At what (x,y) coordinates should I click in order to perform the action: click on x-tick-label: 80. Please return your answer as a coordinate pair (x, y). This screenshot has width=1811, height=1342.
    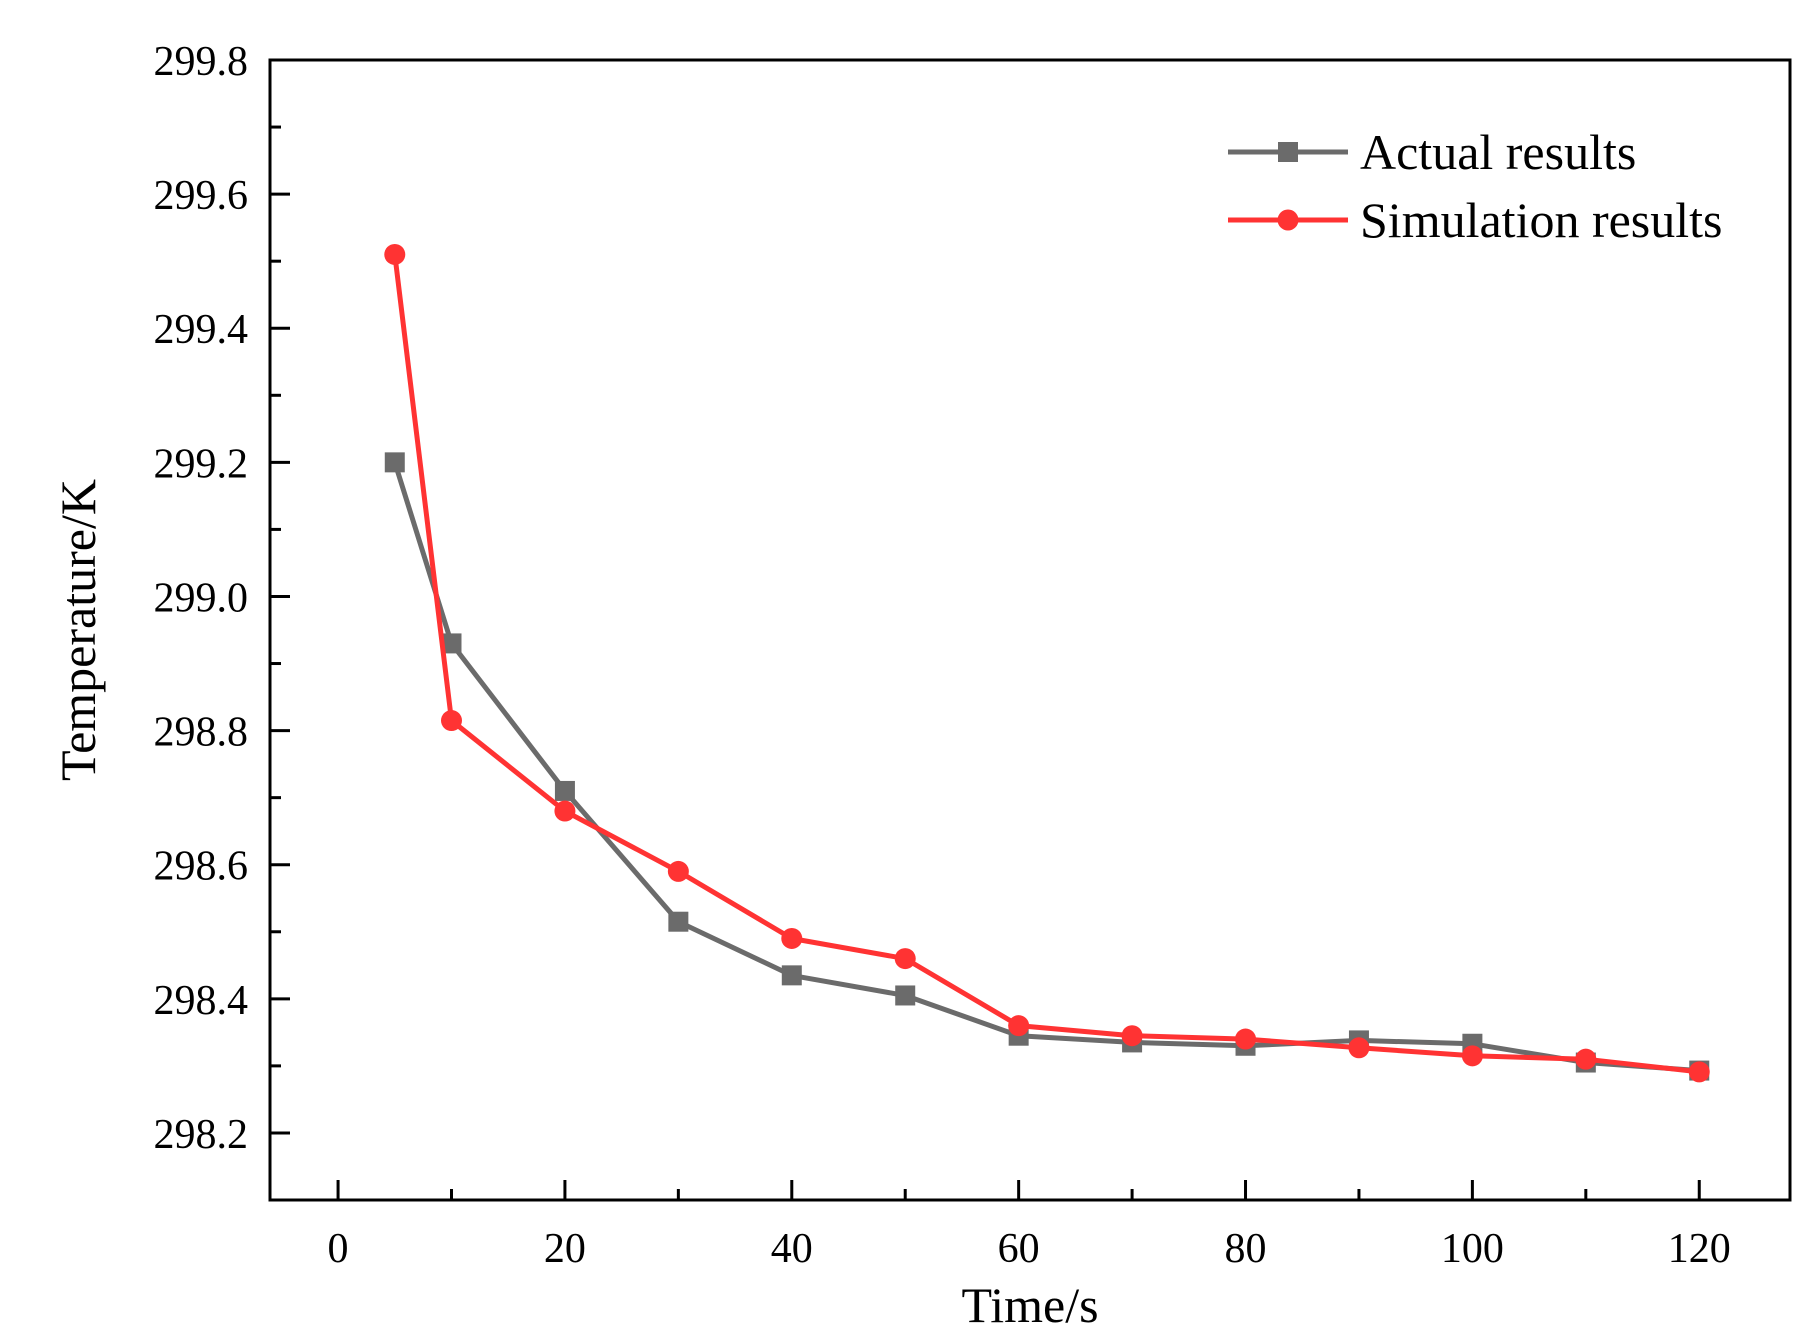
    Looking at the image, I should click on (1246, 1249).